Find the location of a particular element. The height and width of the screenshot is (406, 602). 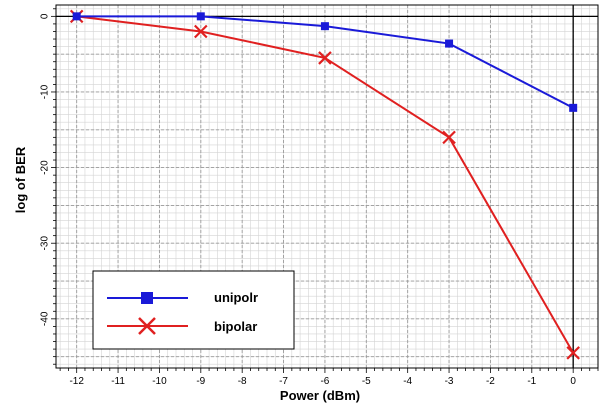

x-tick-label: -10 is located at coordinates (159, 381).